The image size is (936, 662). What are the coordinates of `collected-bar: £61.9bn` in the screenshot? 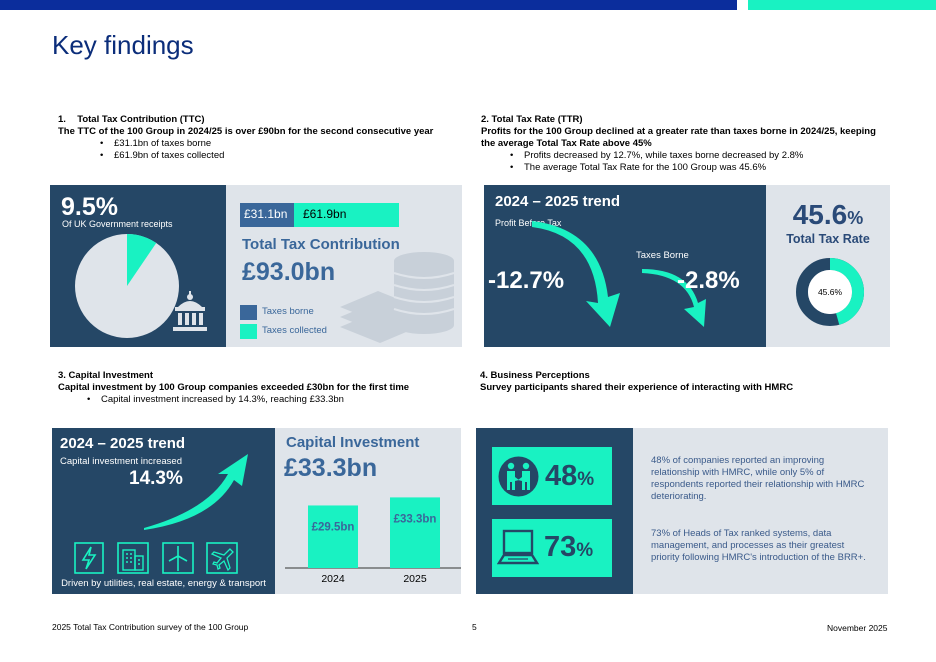 It's located at (346, 215).